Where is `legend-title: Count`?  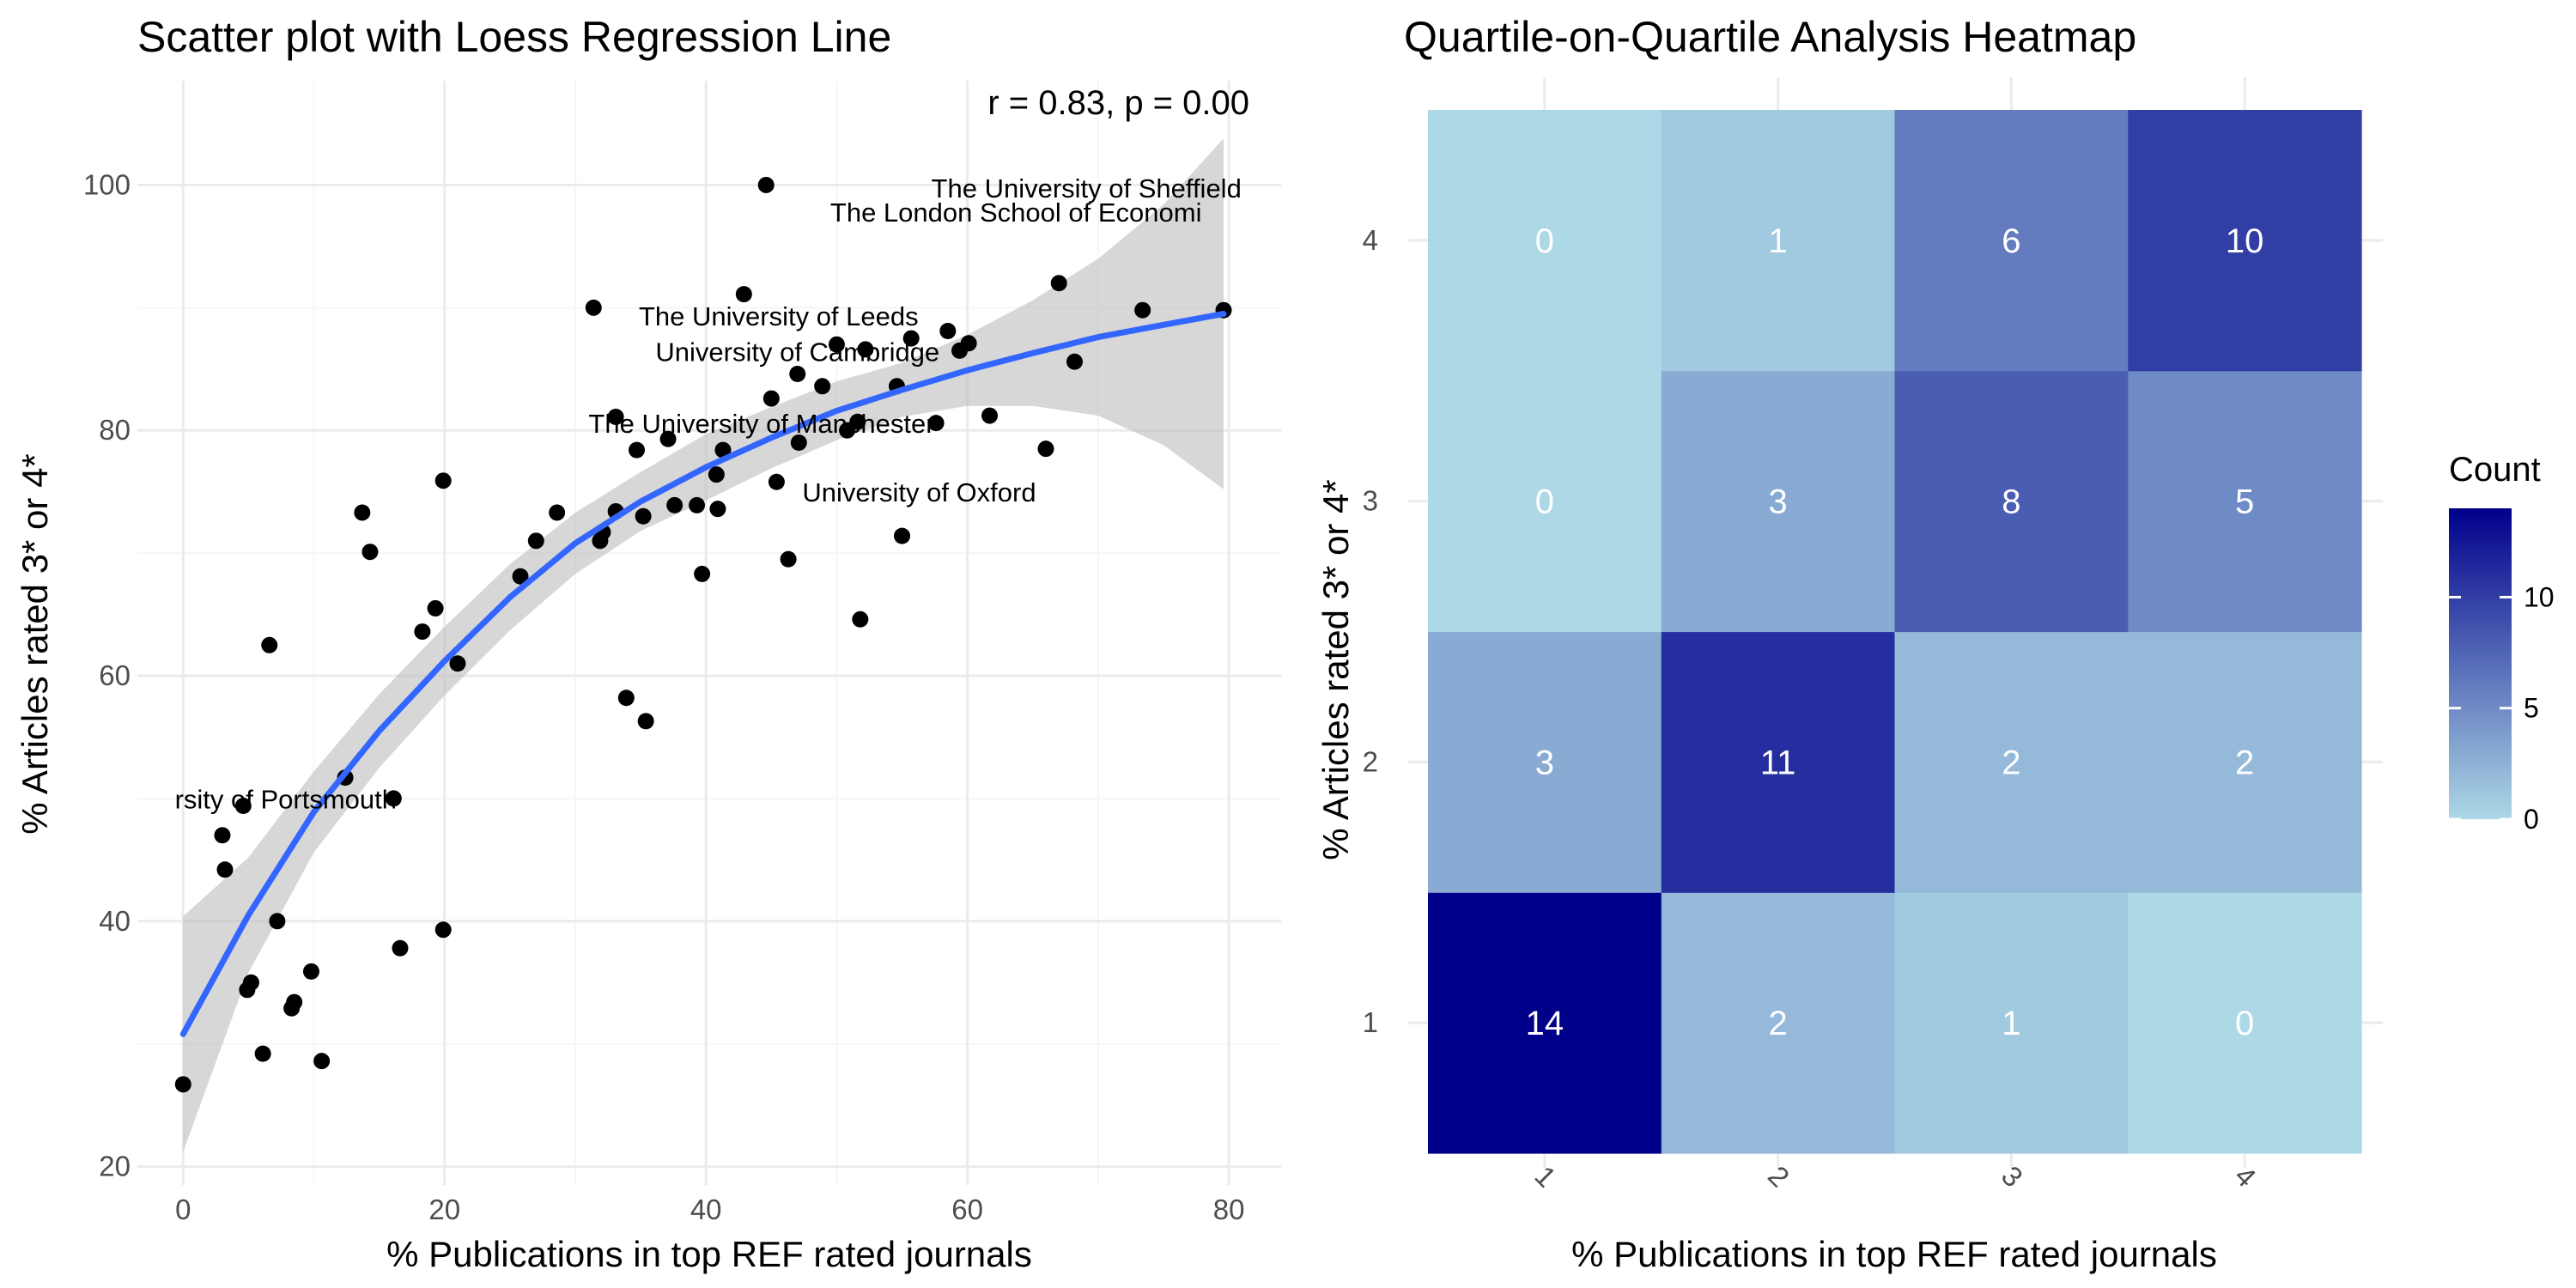 legend-title: Count is located at coordinates (2495, 470).